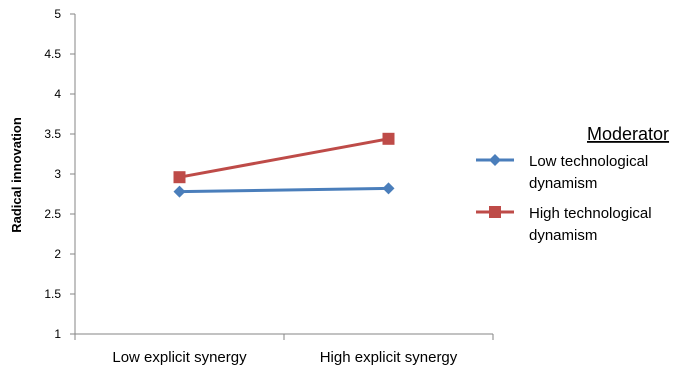 Image resolution: width=690 pixels, height=372 pixels. Describe the element at coordinates (57, 94) in the screenshot. I see `y-tick-label: 4` at that location.